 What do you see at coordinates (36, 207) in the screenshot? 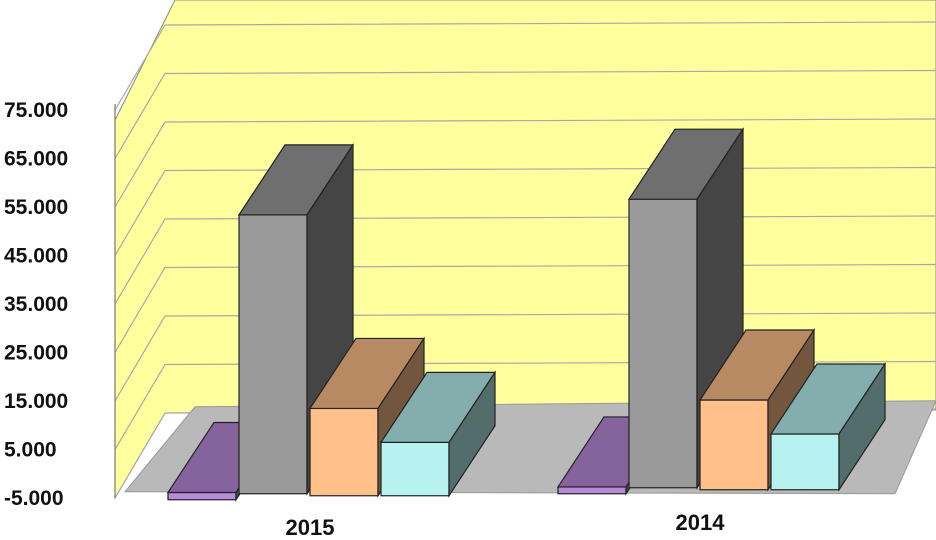
I see `y-tick-label: 55.000` at bounding box center [36, 207].